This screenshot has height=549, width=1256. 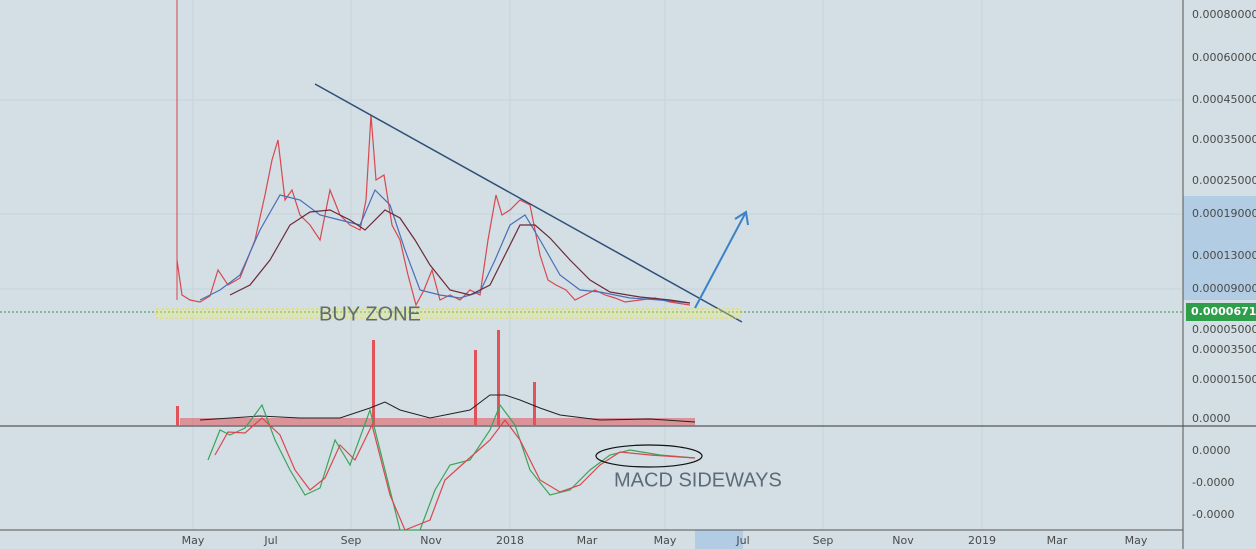 What do you see at coordinates (1224, 379) in the screenshot?
I see `price-tick-label: 0.00001500` at bounding box center [1224, 379].